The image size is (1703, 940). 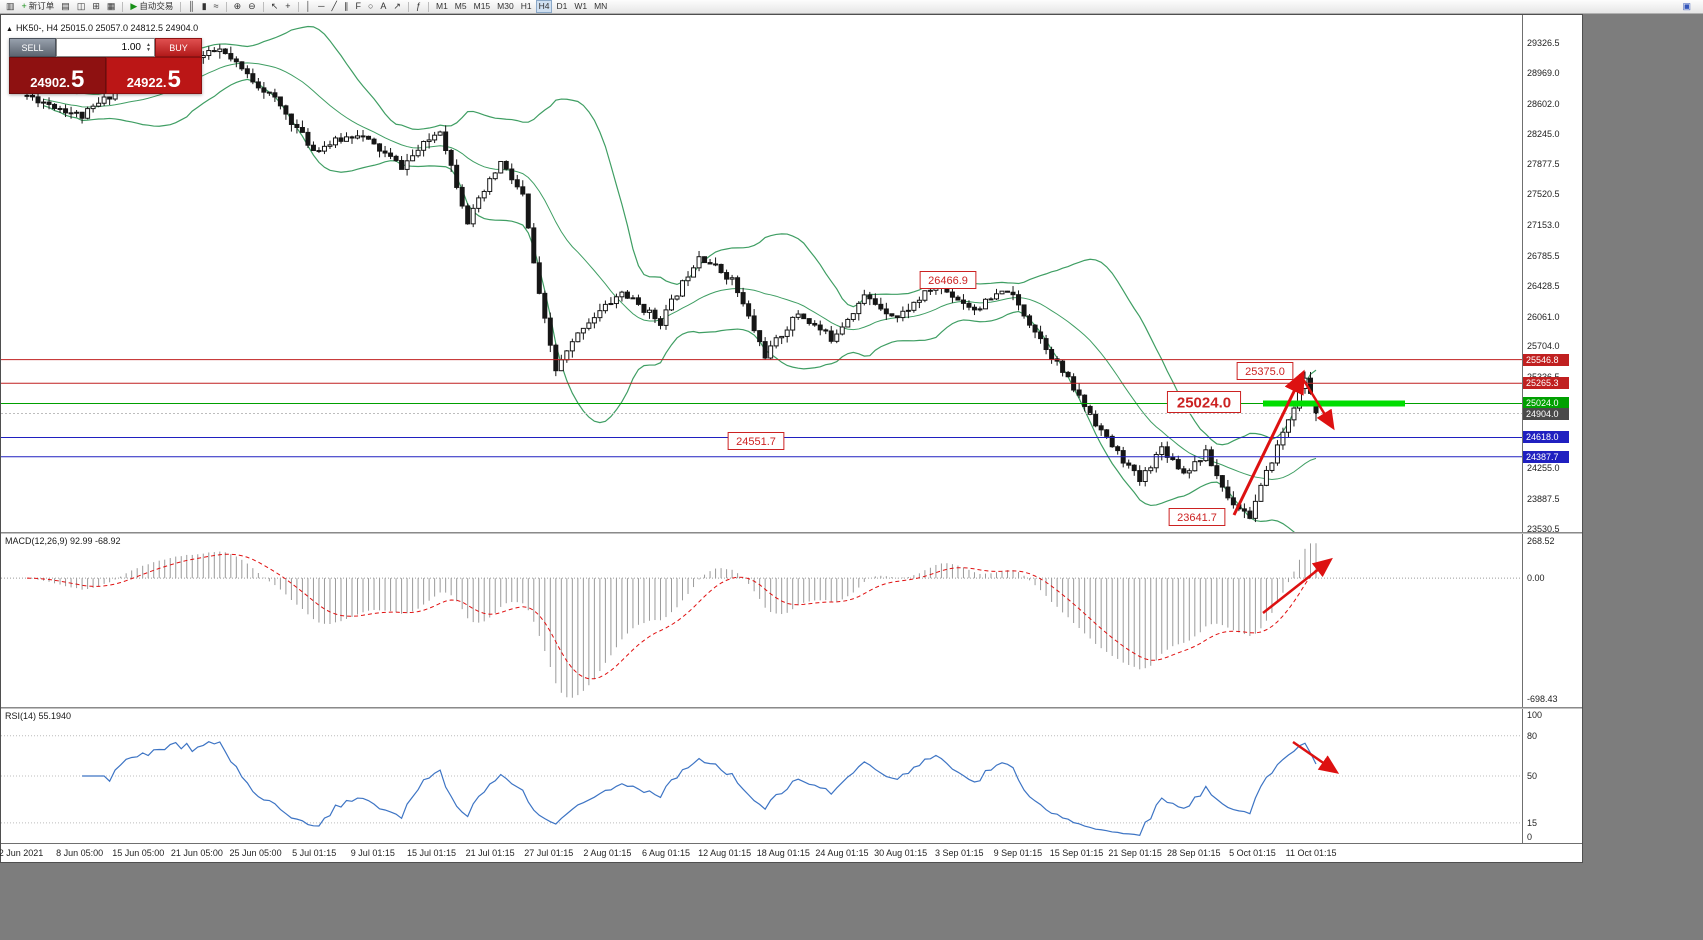 I want to click on axis-price-tag: 25265.3, so click(x=1546, y=383).